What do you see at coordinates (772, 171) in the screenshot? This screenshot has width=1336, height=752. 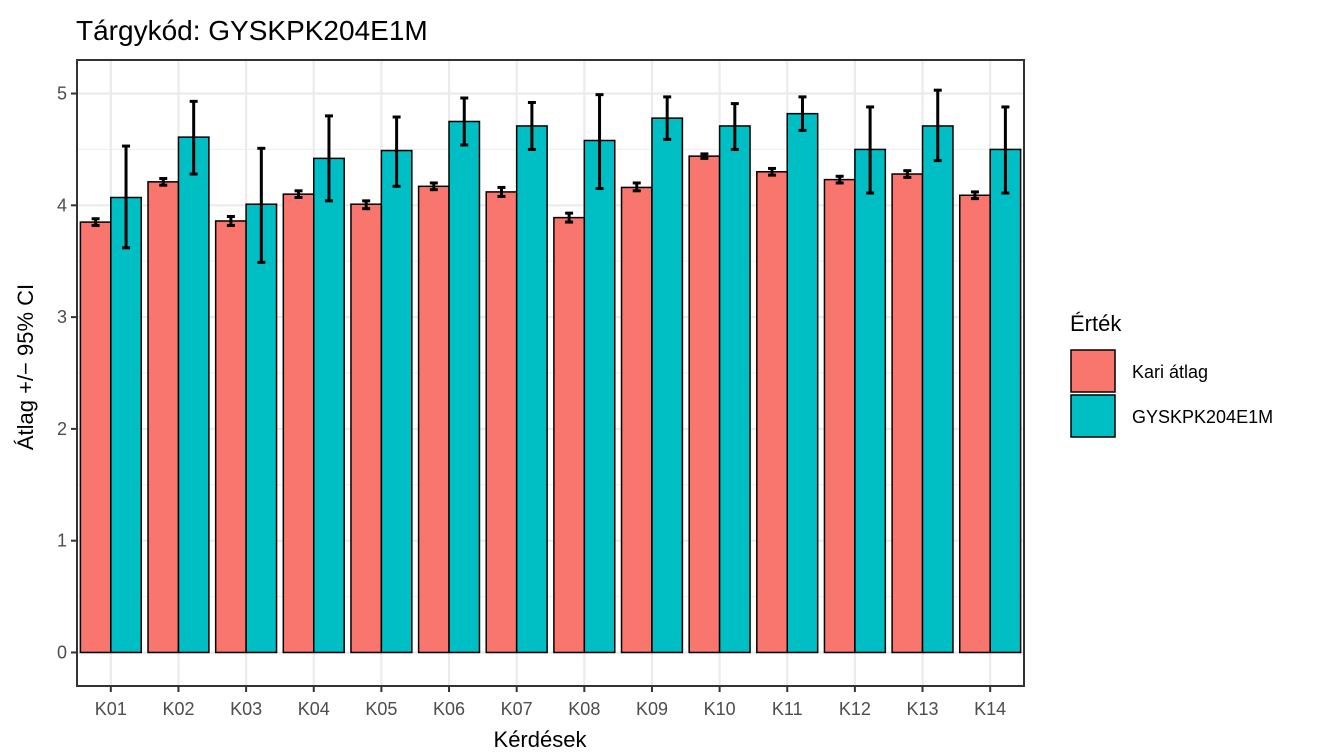 I see `errorbar-kari-k11` at bounding box center [772, 171].